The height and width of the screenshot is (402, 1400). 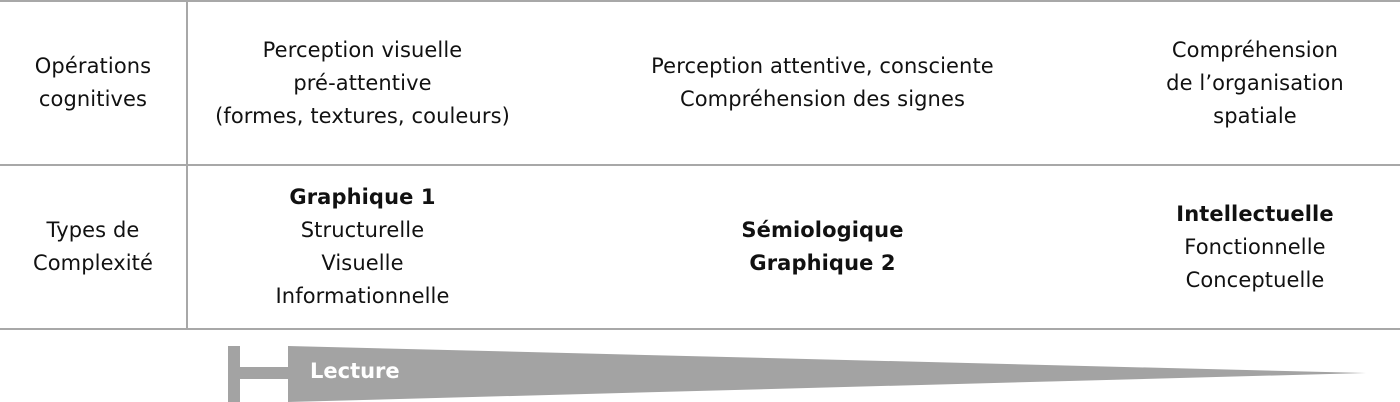 I want to click on cell-line: Compréhension des signes, so click(x=822, y=99).